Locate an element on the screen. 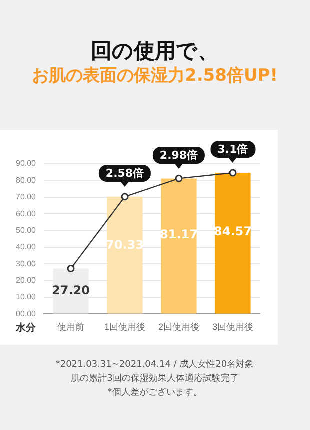 This screenshot has width=310, height=430. y-tick-label: 00.00 is located at coordinates (26, 313).